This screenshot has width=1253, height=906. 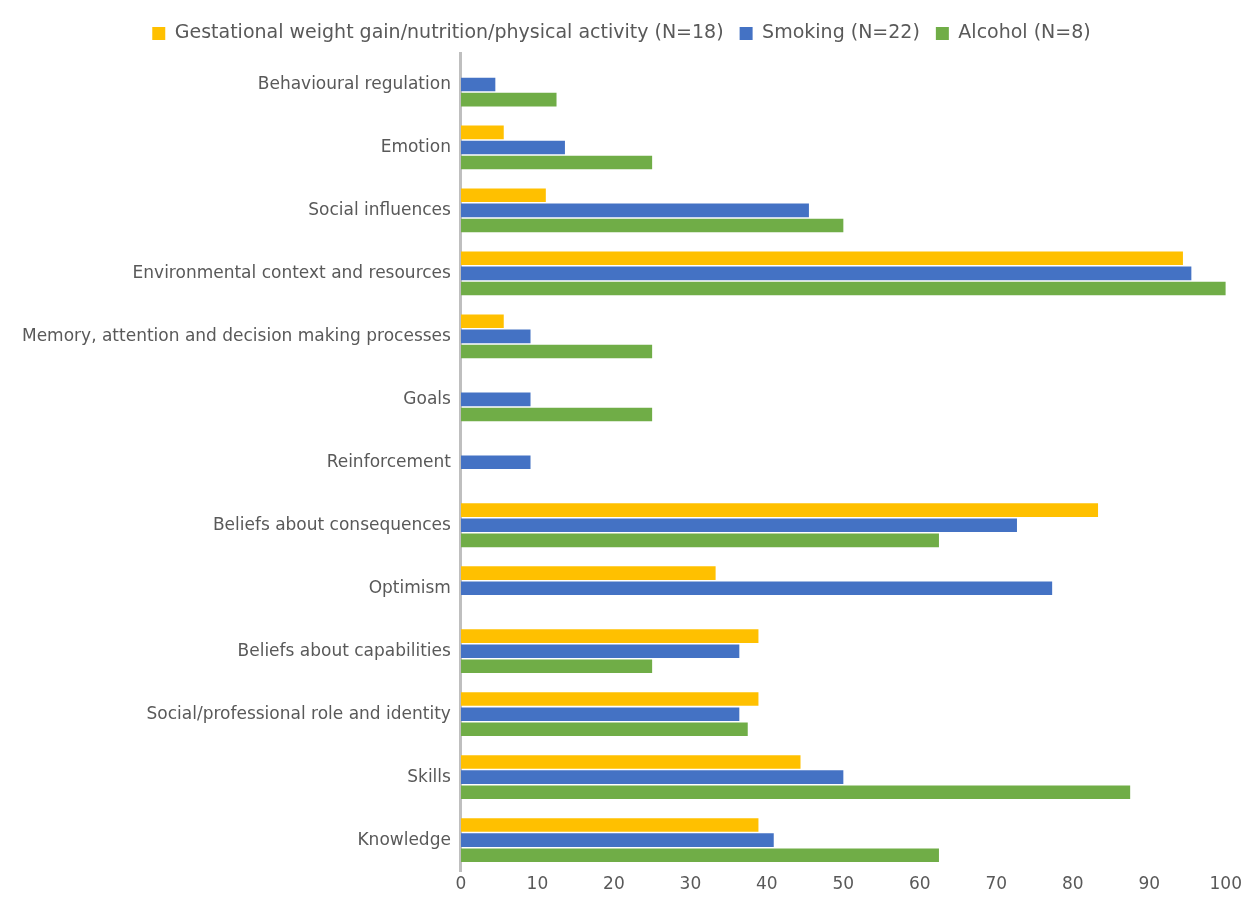 What do you see at coordinates (1072, 883) in the screenshot?
I see `x-tick-label: 80` at bounding box center [1072, 883].